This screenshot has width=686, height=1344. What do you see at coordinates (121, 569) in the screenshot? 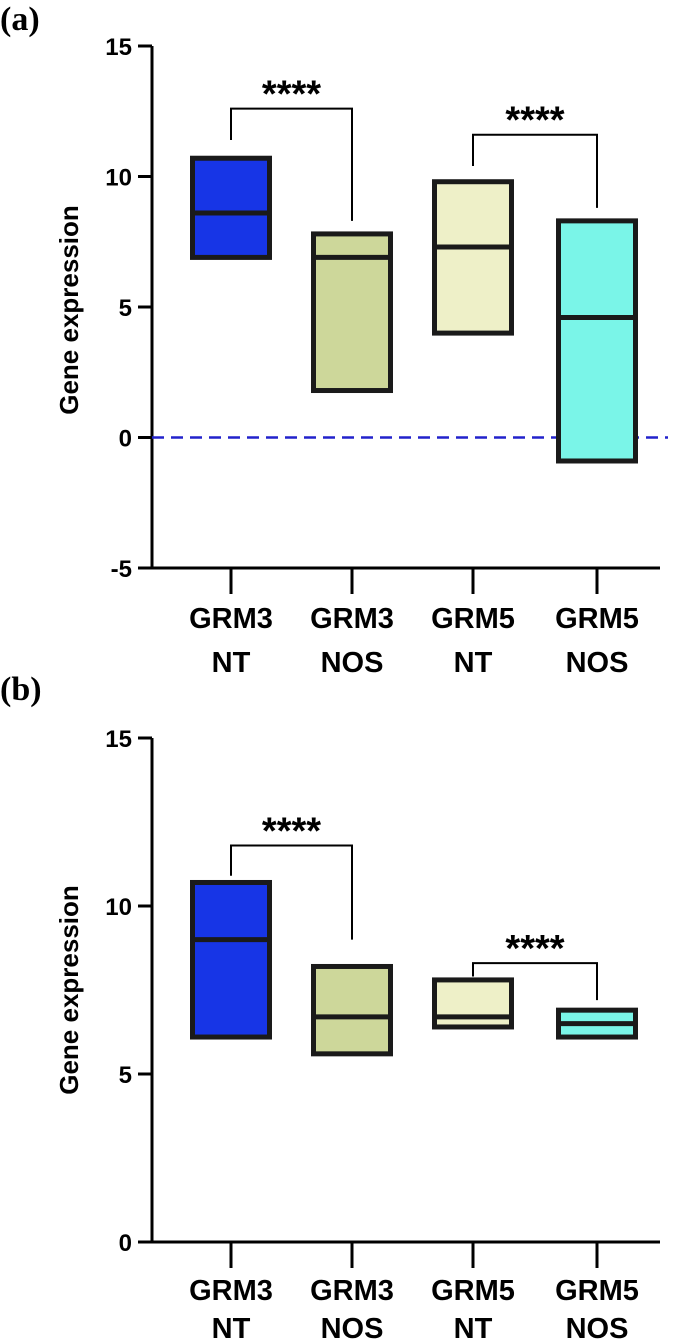
I see `y-tick-label: -5` at bounding box center [121, 569].